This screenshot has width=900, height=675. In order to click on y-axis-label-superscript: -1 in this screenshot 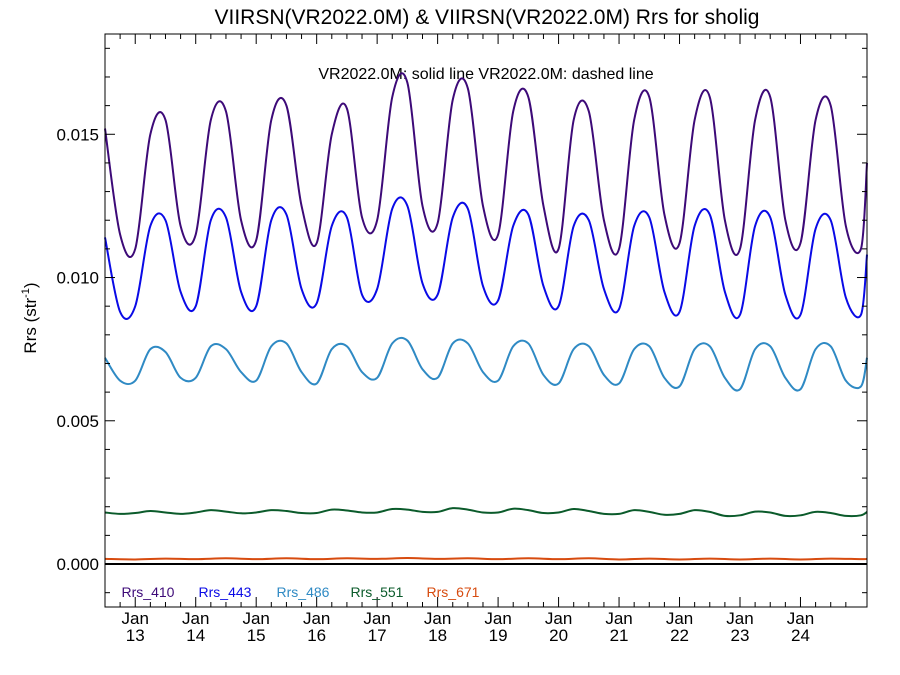, I will do `click(26, 293)`.